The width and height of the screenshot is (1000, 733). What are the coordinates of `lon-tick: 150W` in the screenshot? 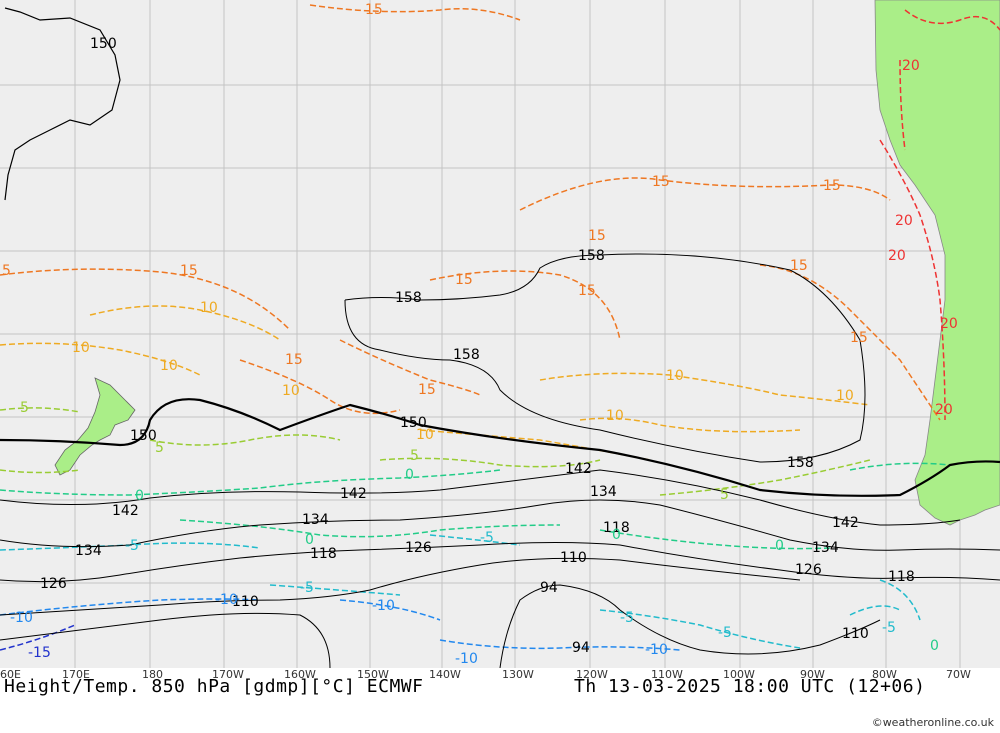 It's located at (373, 674).